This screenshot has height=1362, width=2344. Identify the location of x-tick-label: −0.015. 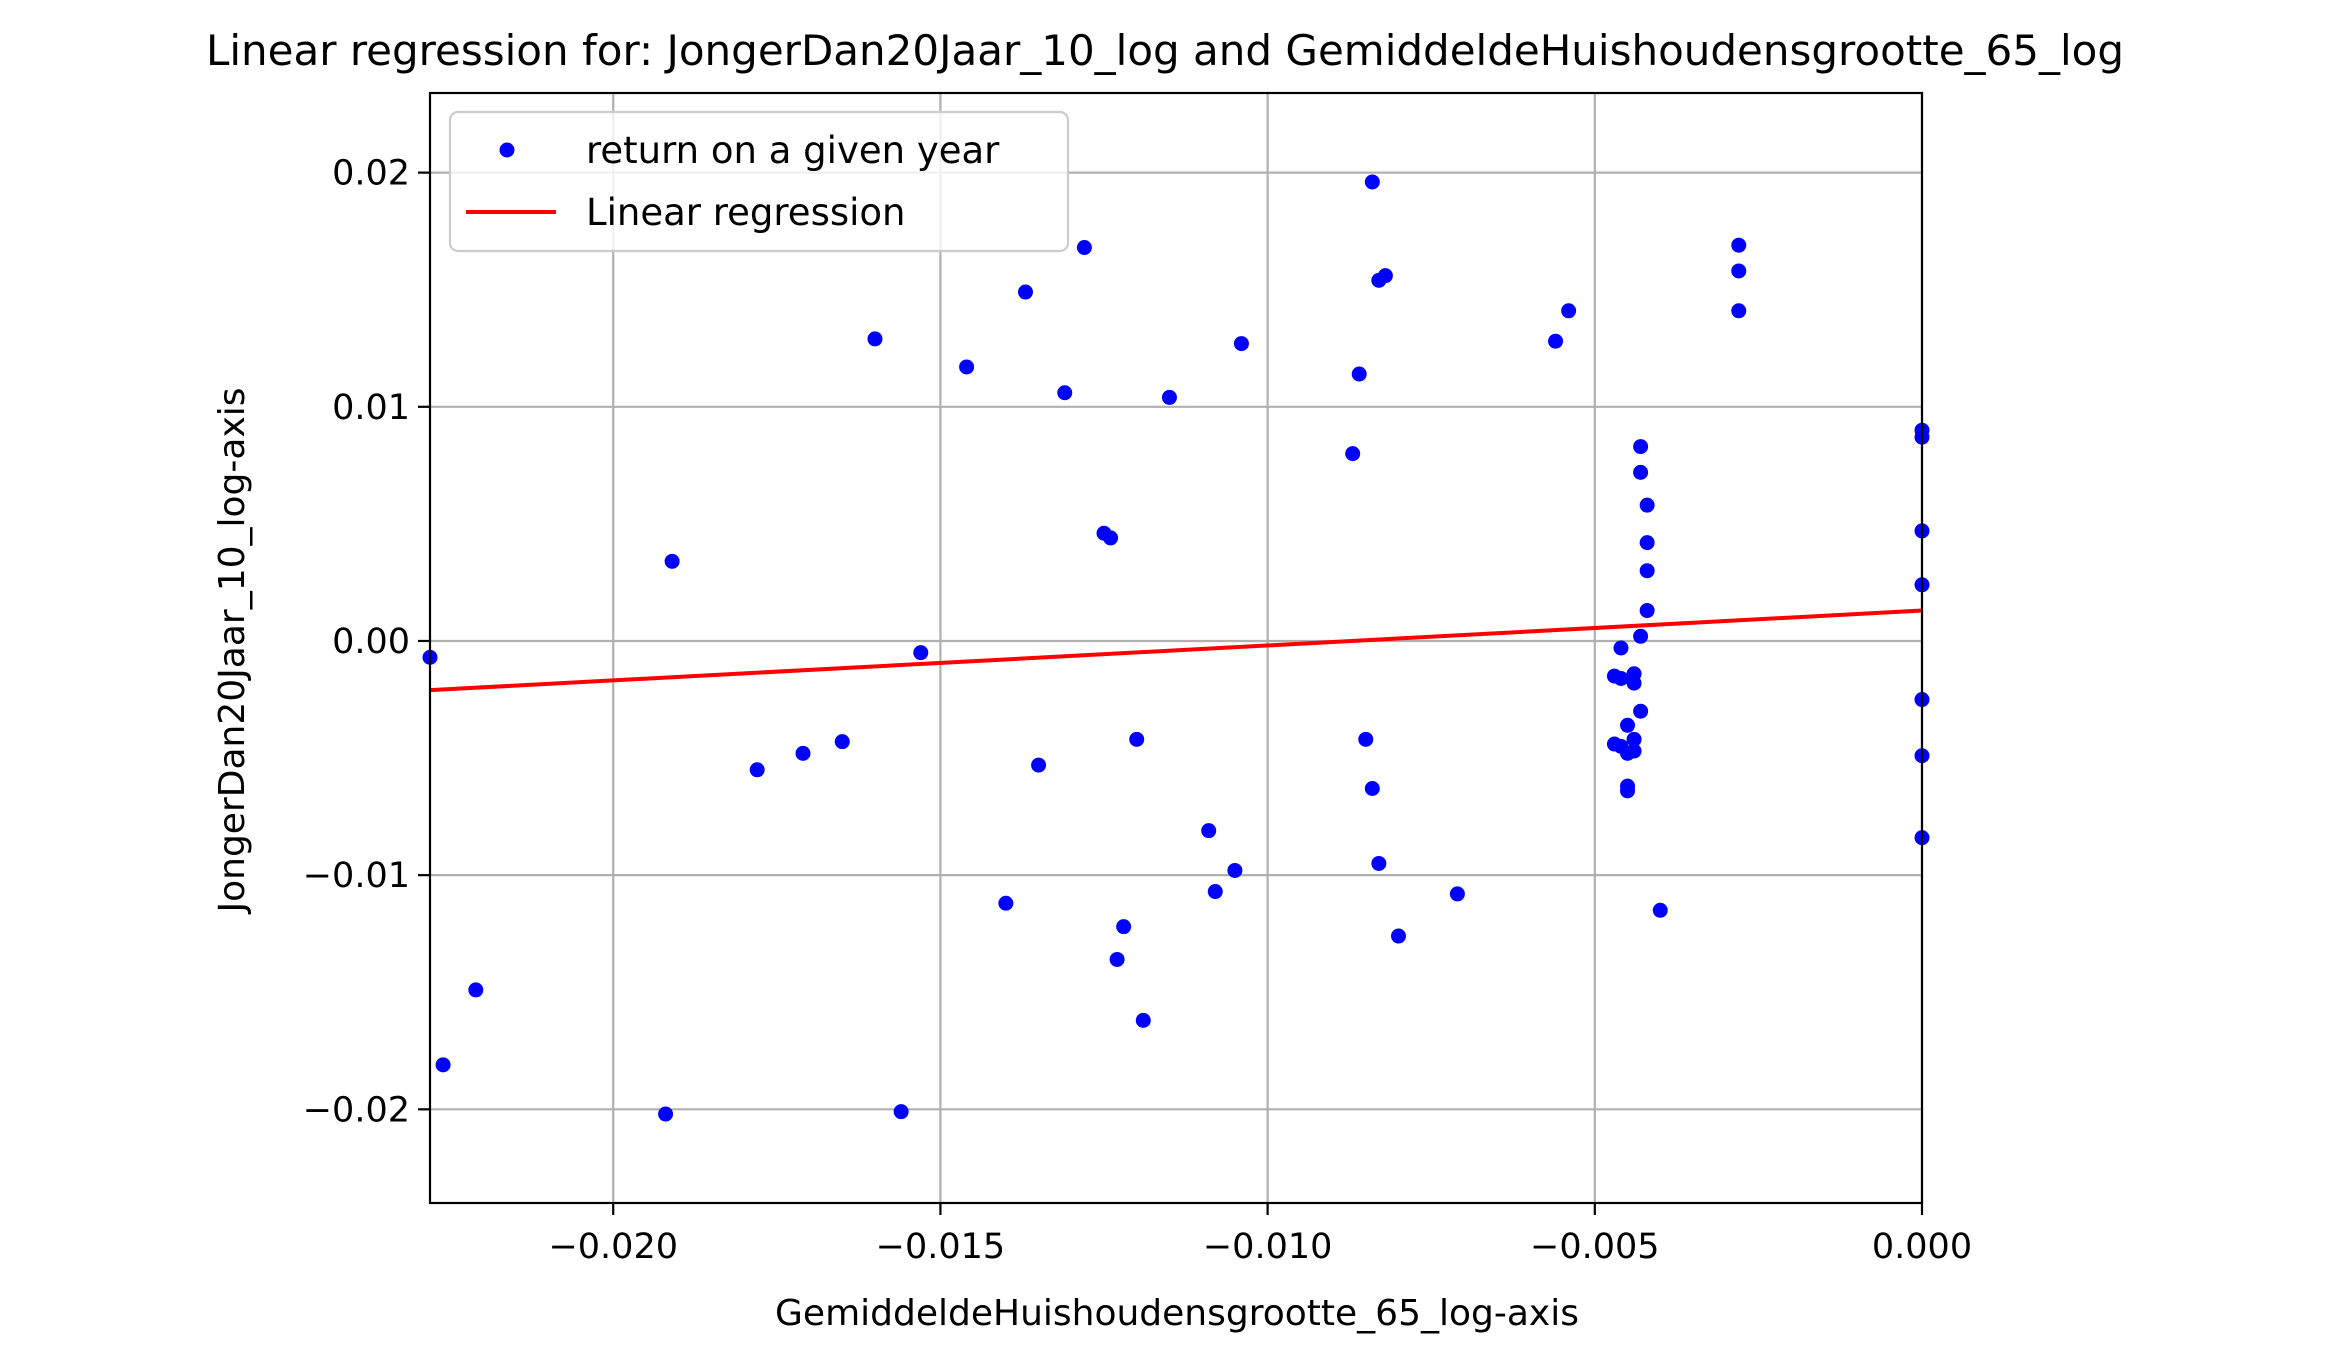
(941, 1247).